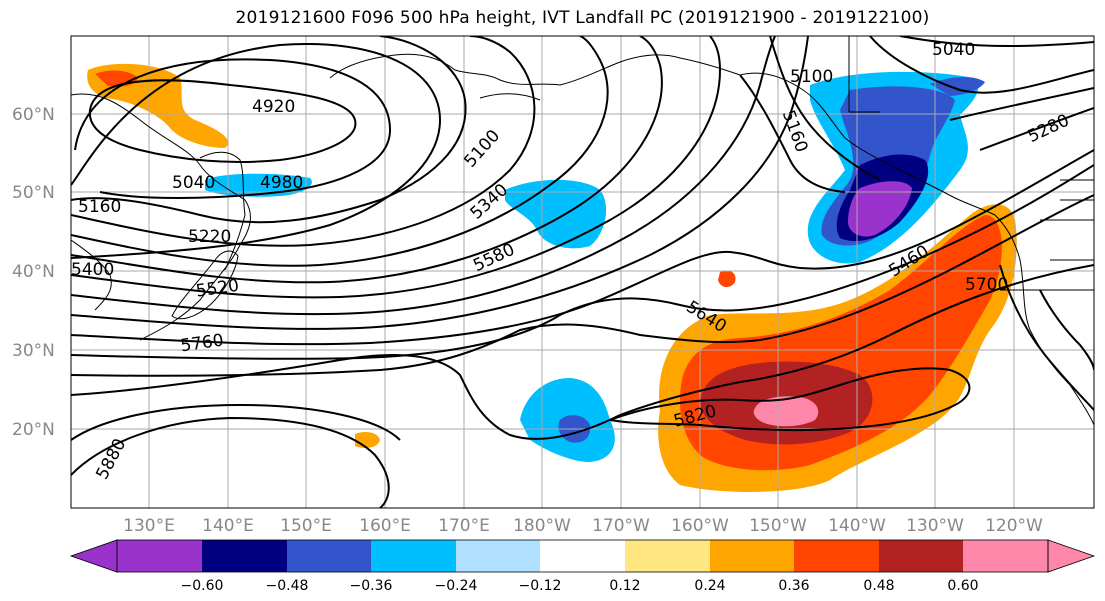 This screenshot has width=1105, height=601. I want to click on lat-tick: 30°N, so click(33, 351).